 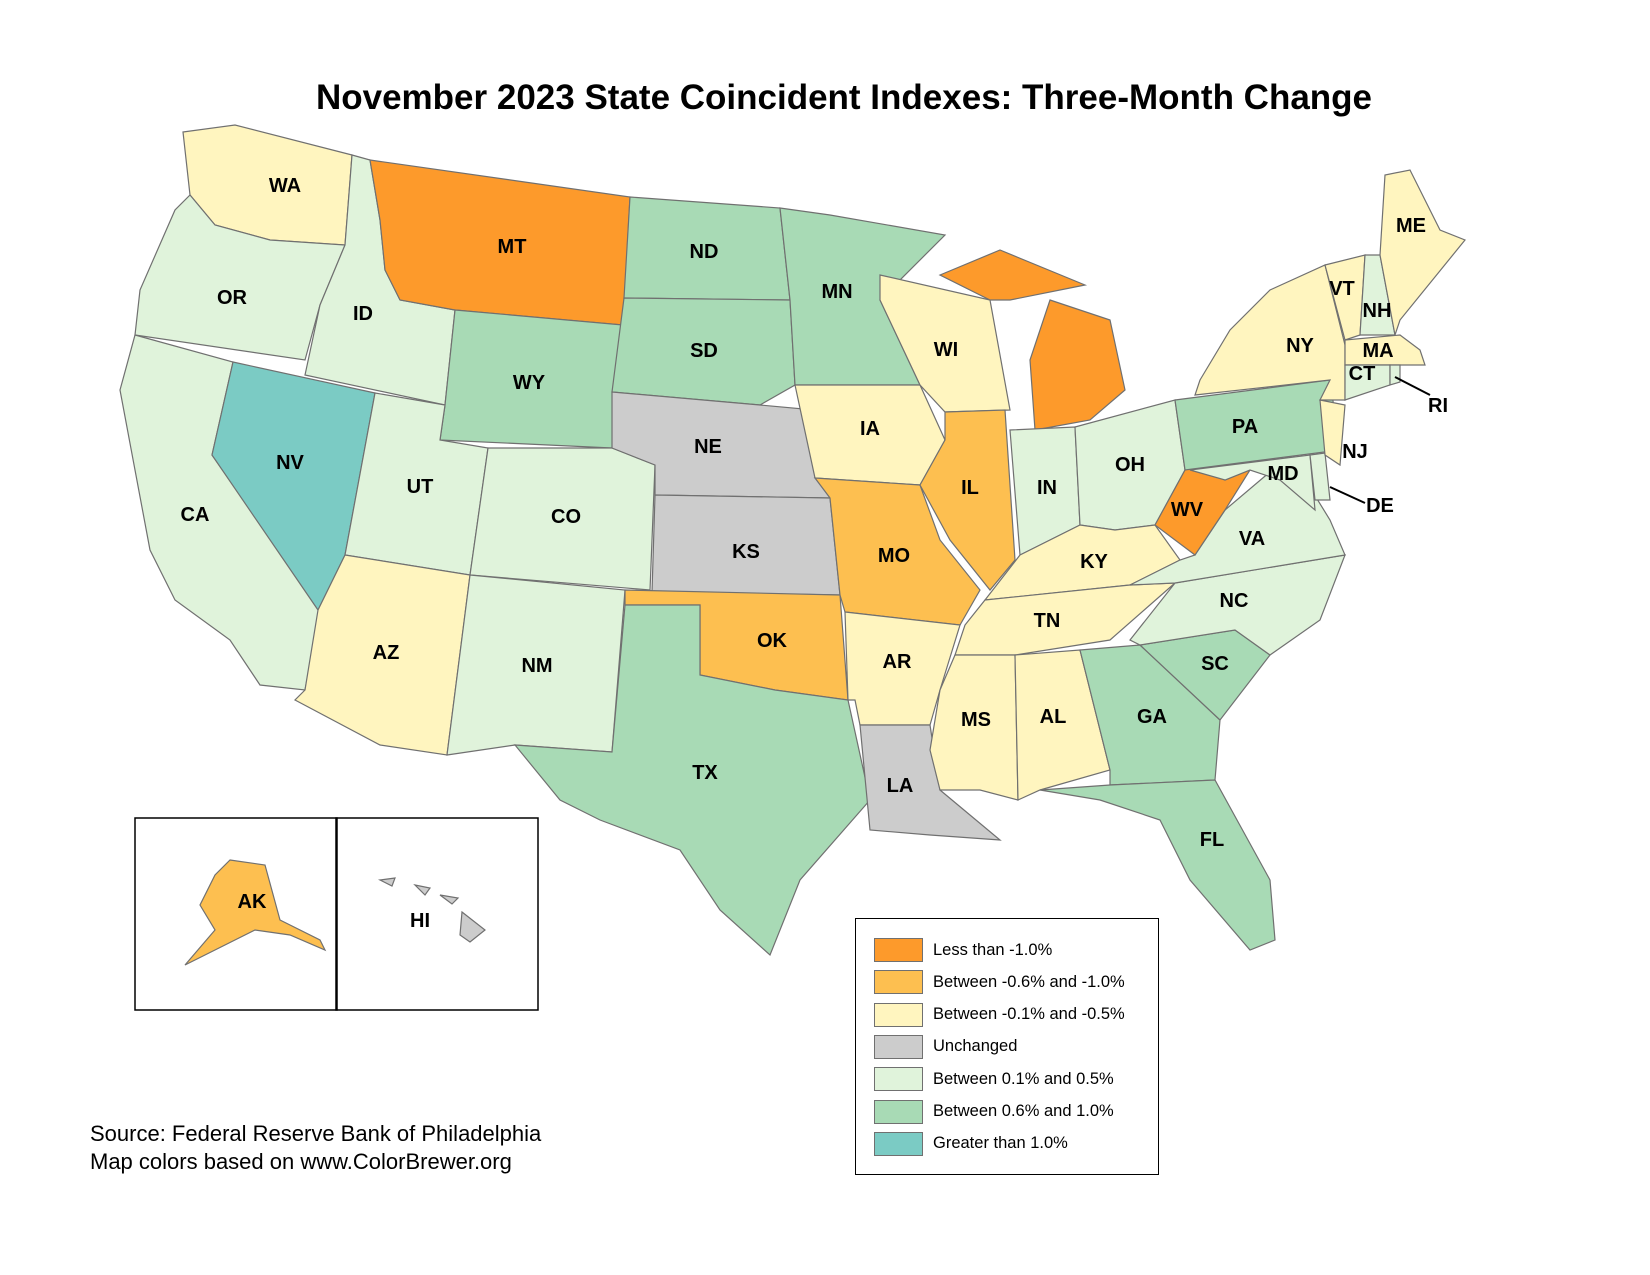 I want to click on state-hi, so click(x=431, y=910).